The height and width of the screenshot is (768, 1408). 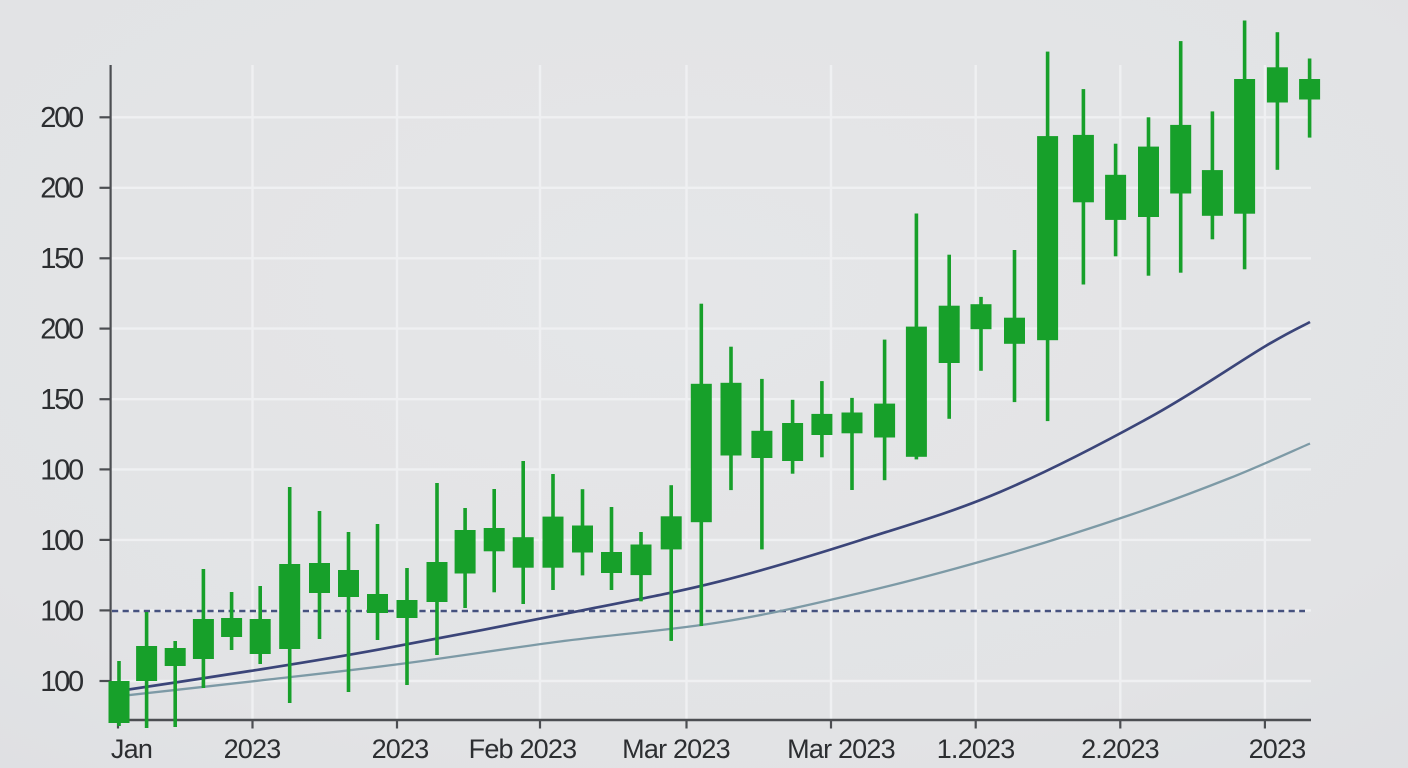 What do you see at coordinates (131, 749) in the screenshot?
I see `svg-text: Jan` at bounding box center [131, 749].